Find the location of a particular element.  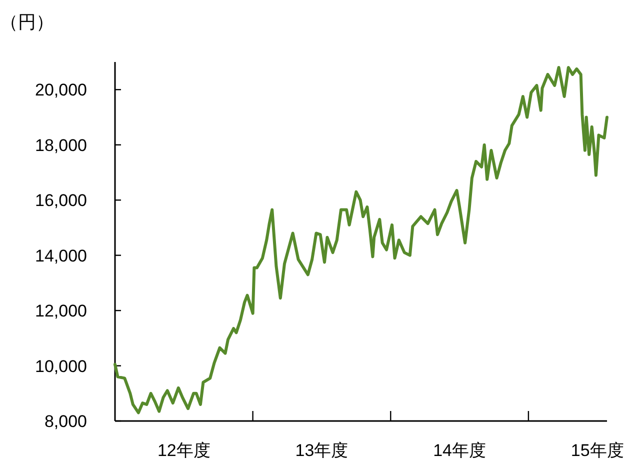

x-tick-label: 14年度 is located at coordinates (459, 450).